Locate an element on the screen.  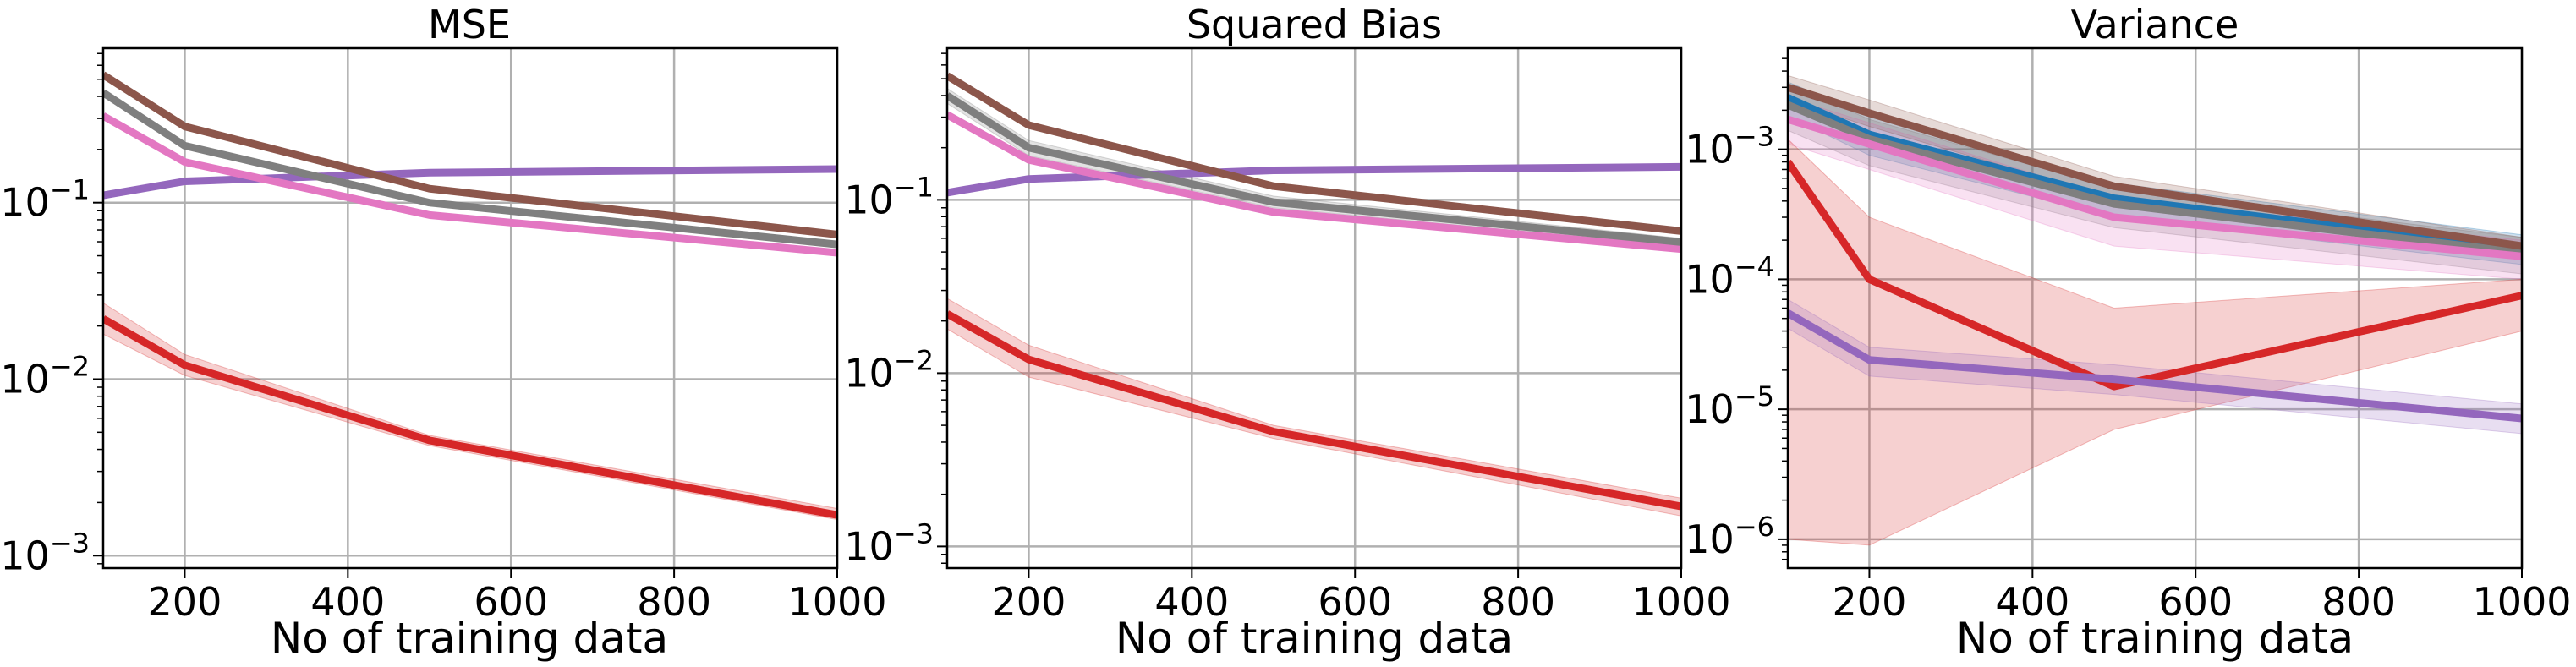
variance-y-tick-label: 10⁻⁴ is located at coordinates (1729, 276).